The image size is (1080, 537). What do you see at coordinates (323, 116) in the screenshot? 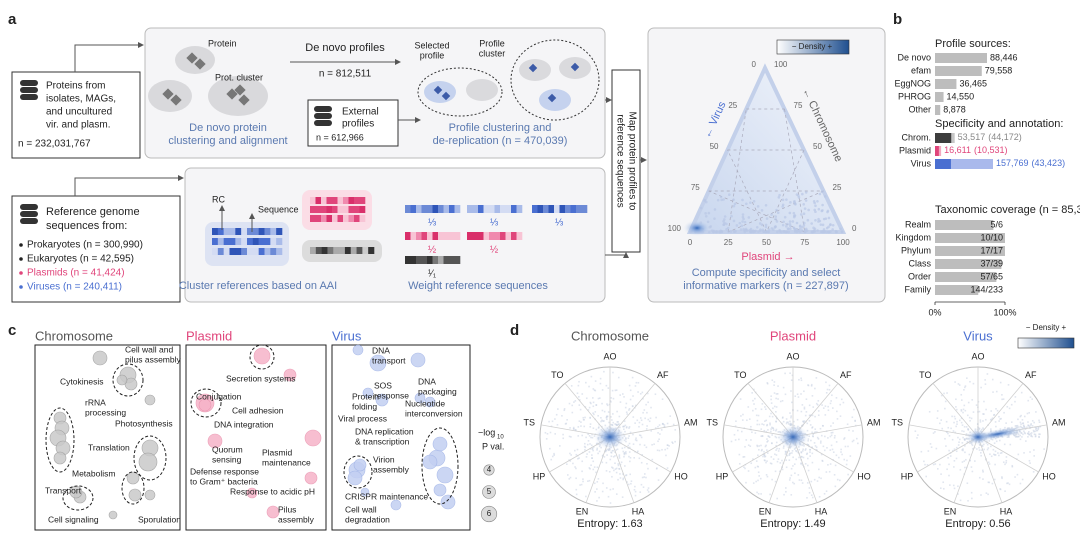
I see `database-icon` at bounding box center [323, 116].